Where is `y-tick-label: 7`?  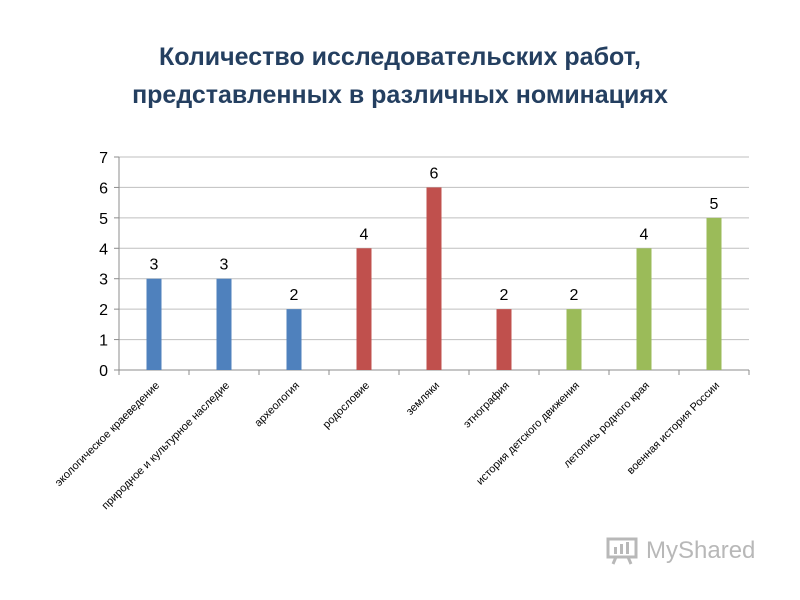 y-tick-label: 7 is located at coordinates (103, 158).